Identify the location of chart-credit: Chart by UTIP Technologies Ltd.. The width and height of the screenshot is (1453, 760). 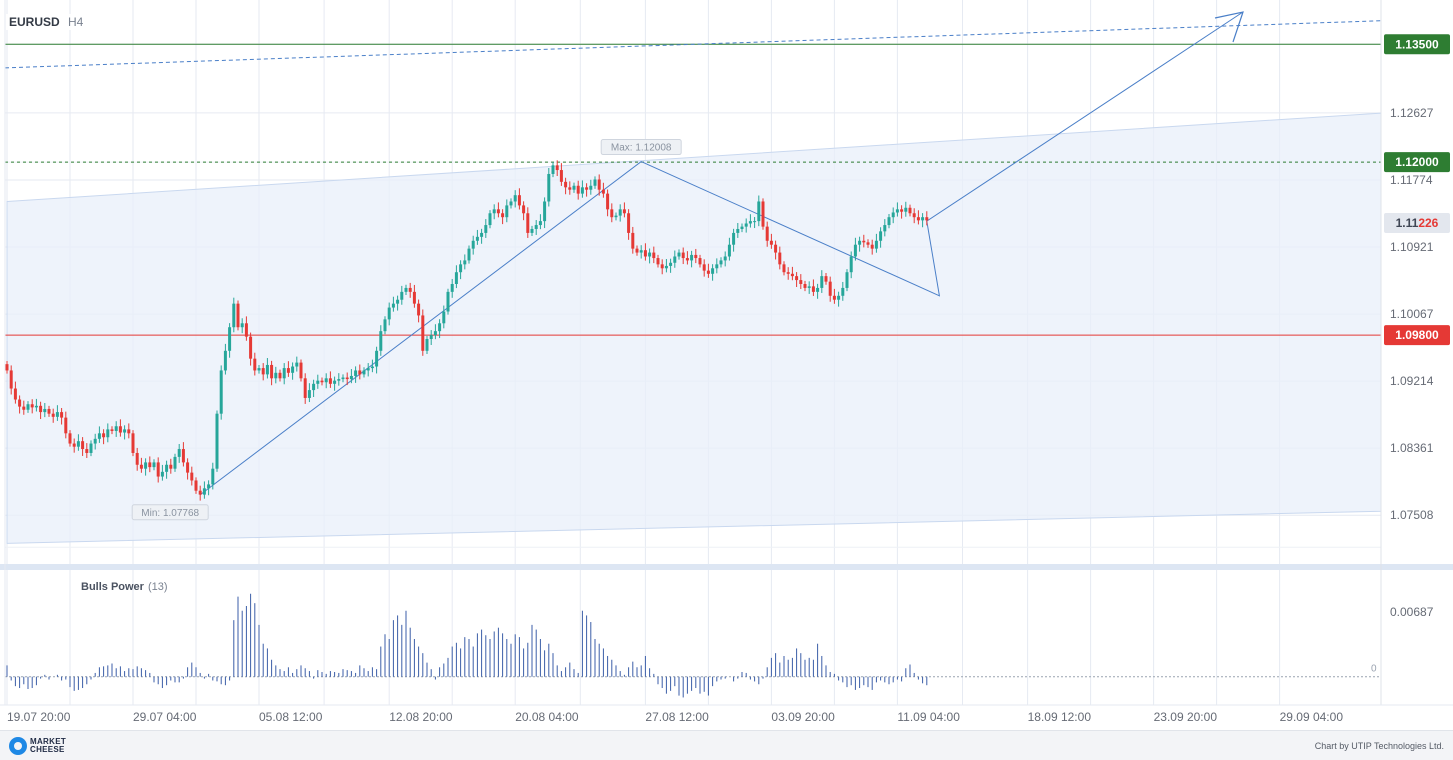
(1379, 746).